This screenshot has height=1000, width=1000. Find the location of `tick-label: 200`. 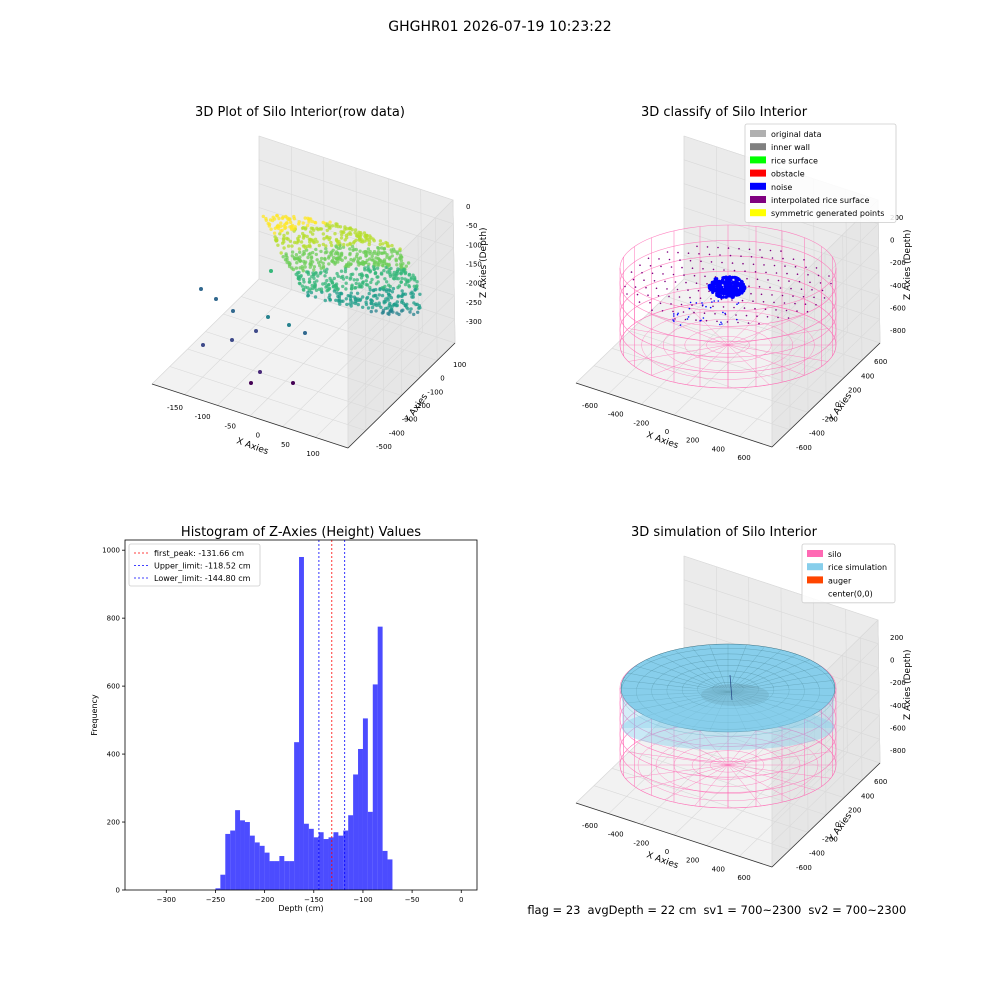

tick-label: 200 is located at coordinates (854, 391).